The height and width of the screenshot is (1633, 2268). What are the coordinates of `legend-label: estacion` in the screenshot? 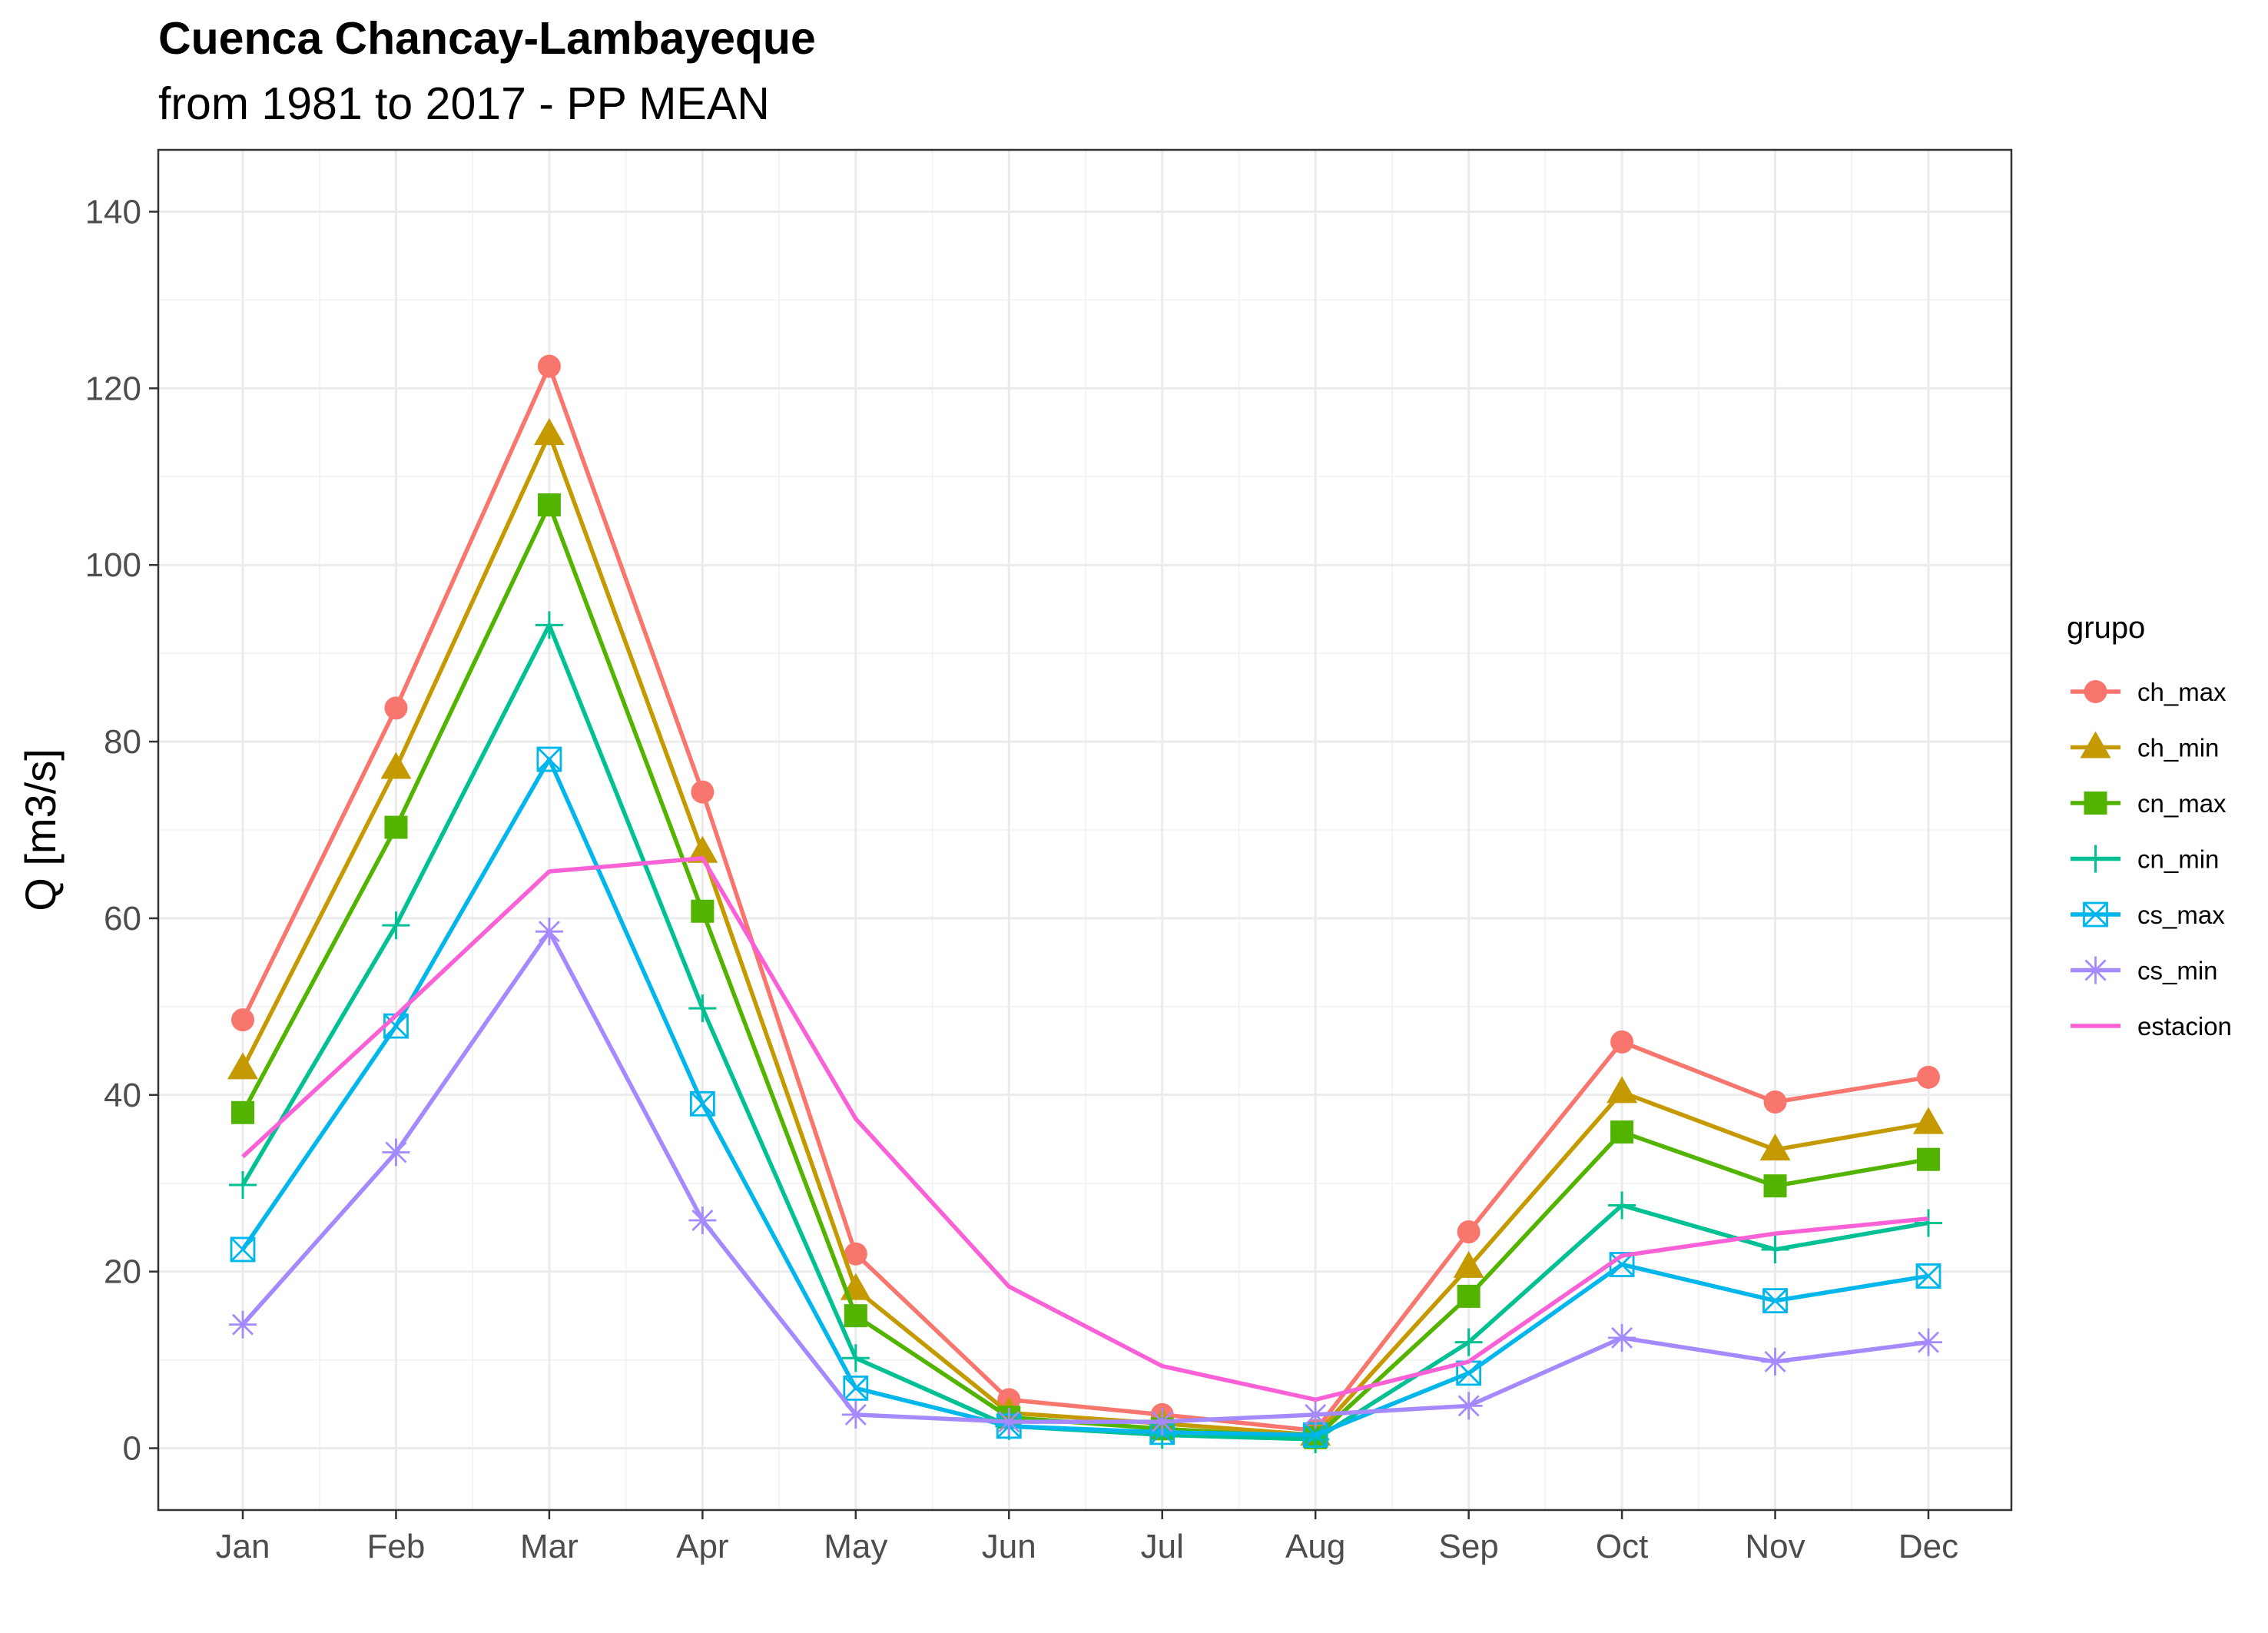 It's located at (2184, 1026).